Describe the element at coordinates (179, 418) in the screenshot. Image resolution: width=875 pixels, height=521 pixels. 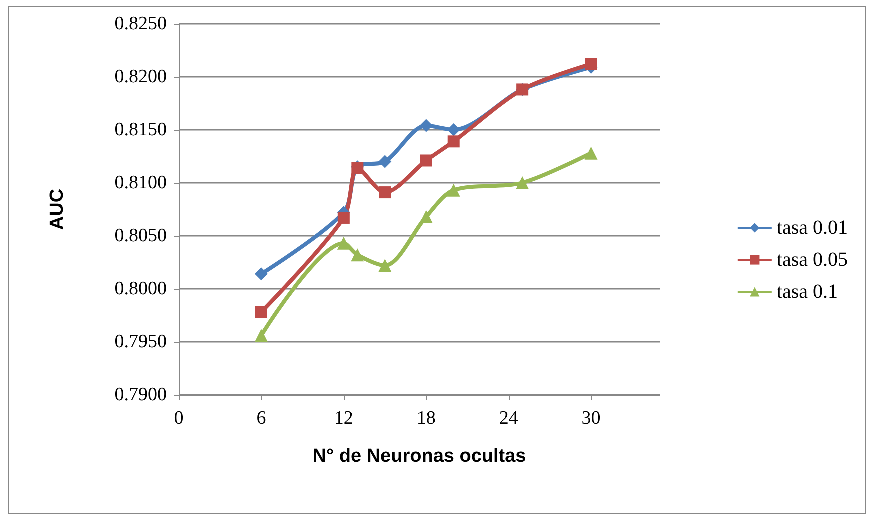
I see `x-tick-label: 0` at that location.